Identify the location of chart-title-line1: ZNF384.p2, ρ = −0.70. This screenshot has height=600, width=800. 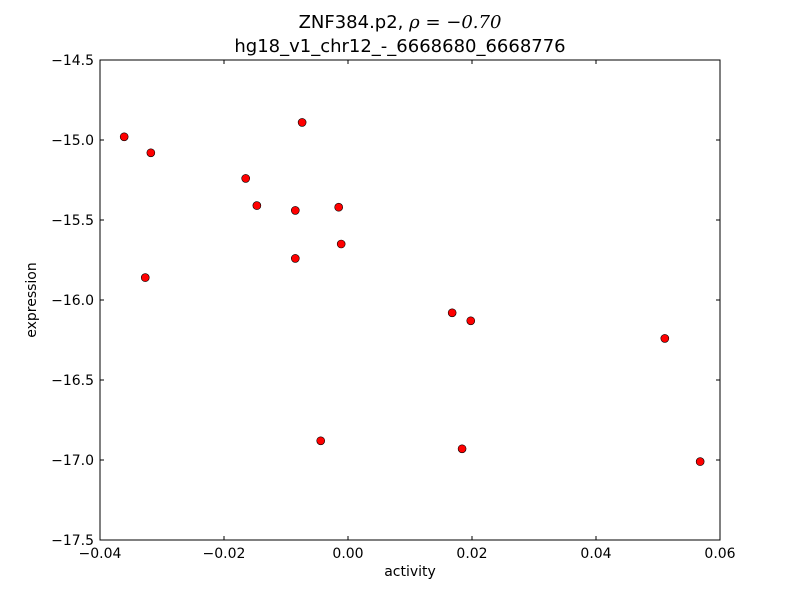
(400, 22).